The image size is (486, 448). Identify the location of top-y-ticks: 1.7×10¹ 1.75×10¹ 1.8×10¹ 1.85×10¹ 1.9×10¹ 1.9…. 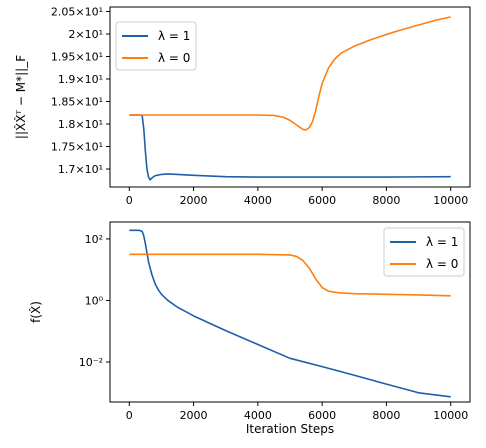
(80, 91).